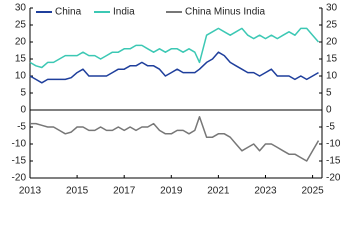 The height and width of the screenshot is (240, 355). Describe the element at coordinates (30, 191) in the screenshot. I see `x-tick-label: 2013` at that location.